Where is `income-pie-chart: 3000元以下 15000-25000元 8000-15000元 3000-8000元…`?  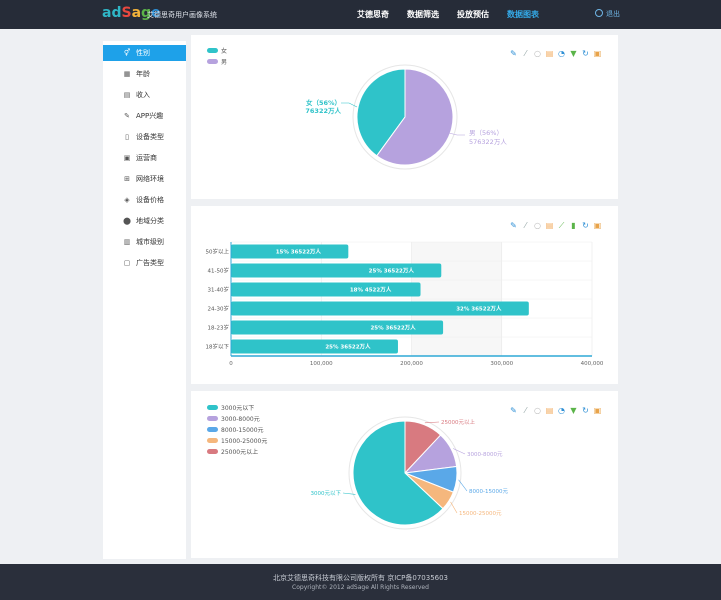 income-pie-chart: 3000元以下 15000-25000元 8000-15000元 3000-8000元… is located at coordinates (409, 473).